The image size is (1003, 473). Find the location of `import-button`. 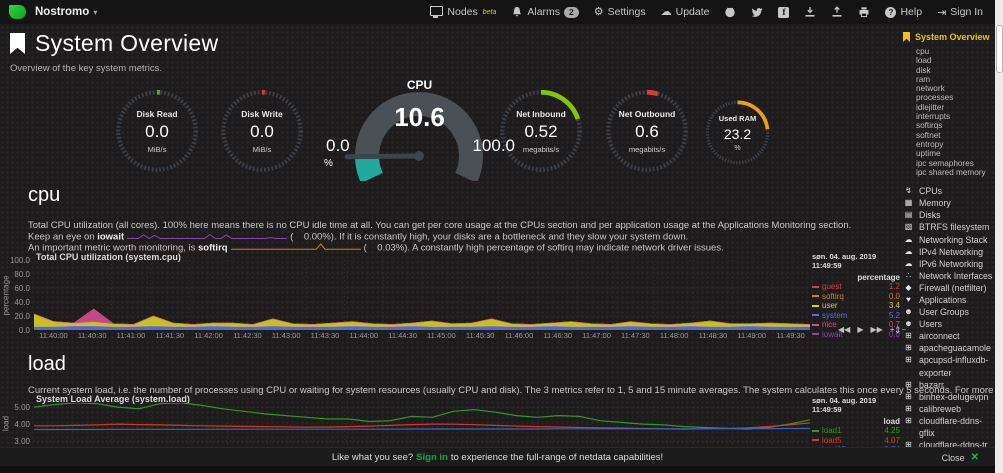

import-button is located at coordinates (810, 12).